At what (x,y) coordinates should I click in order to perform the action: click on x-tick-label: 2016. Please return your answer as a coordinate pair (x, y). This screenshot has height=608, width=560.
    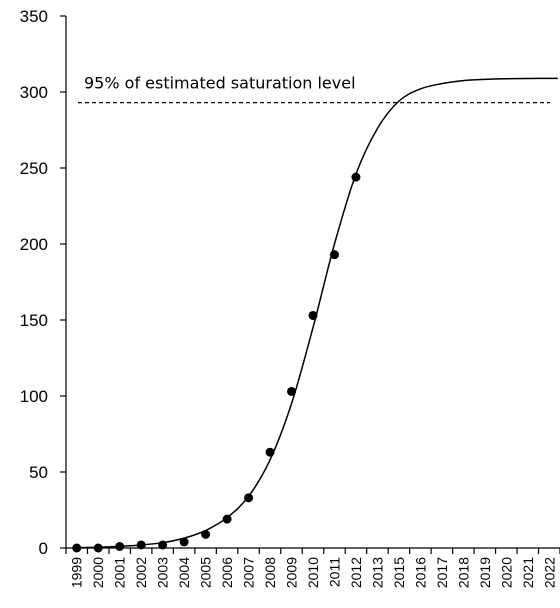
    Looking at the image, I should click on (420, 572).